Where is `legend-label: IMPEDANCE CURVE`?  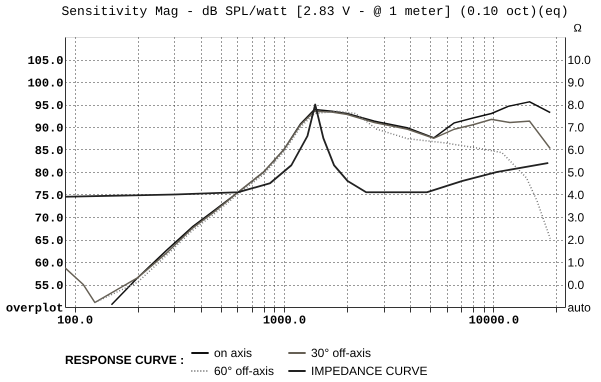 legend-label: IMPEDANCE CURVE is located at coordinates (369, 371).